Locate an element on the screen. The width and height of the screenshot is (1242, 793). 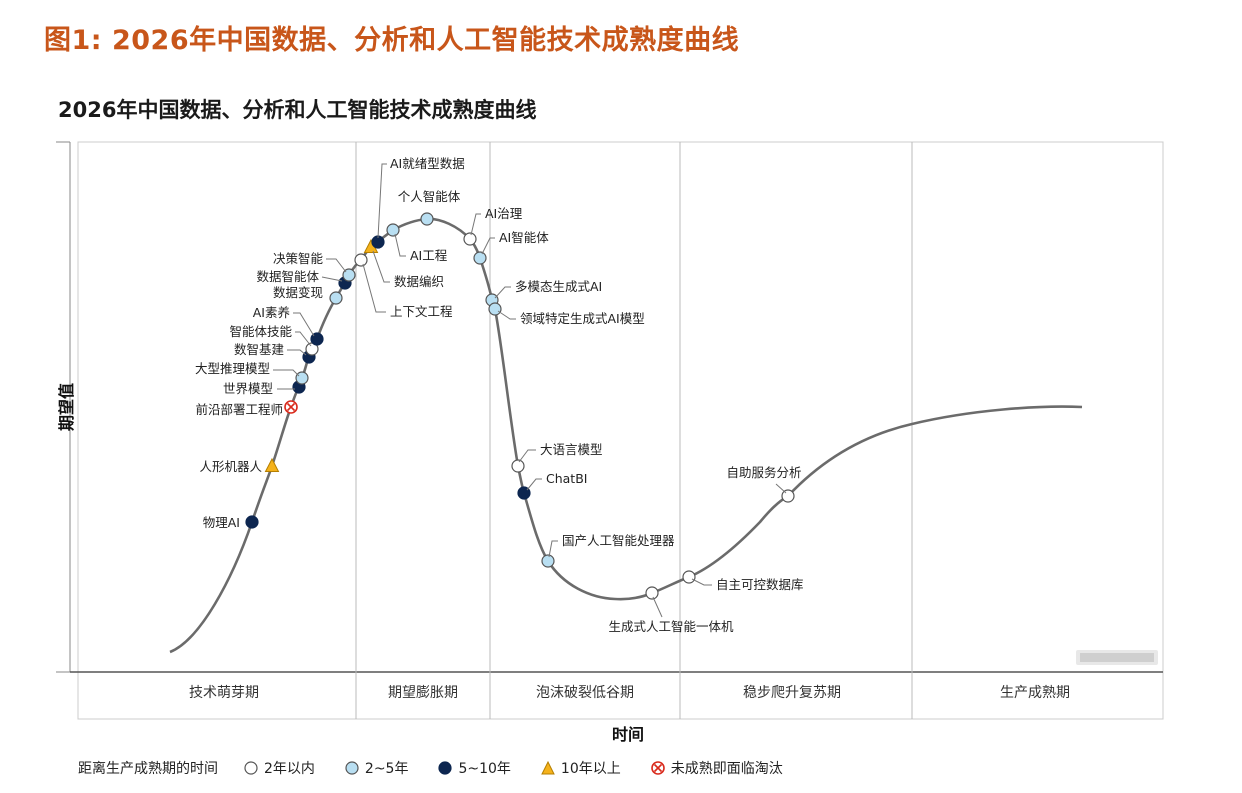
legend-item-obsolete: 未成熟即面临淘汰 is located at coordinates (716, 768).